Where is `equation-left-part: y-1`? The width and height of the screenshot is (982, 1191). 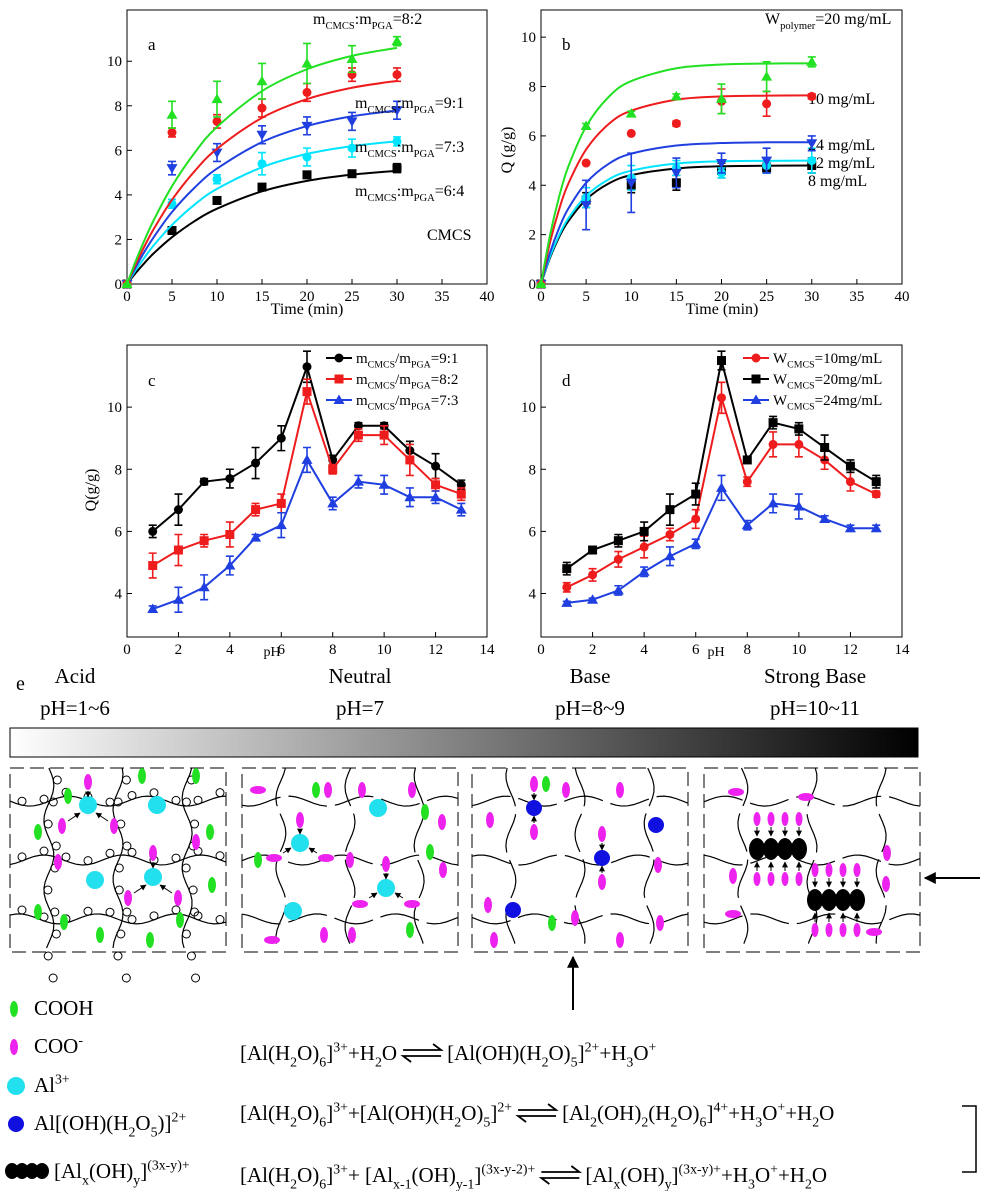 equation-left-part: y-1 is located at coordinates (465, 1183).